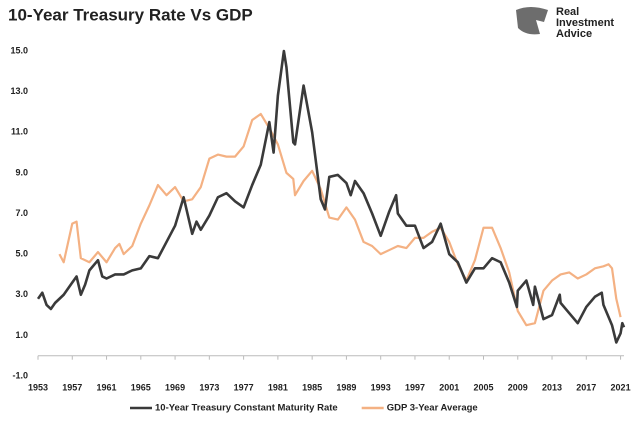 The image size is (640, 424). What do you see at coordinates (107, 387) in the screenshot?
I see `x-tick-label: 1961` at bounding box center [107, 387].